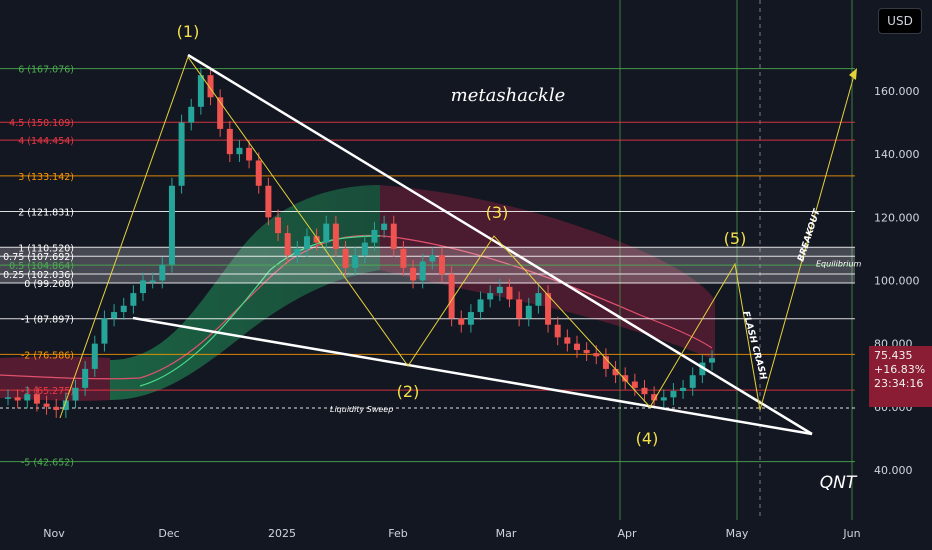 The image size is (932, 550). What do you see at coordinates (897, 154) in the screenshot?
I see `y-tick-label: 140.000` at bounding box center [897, 154].